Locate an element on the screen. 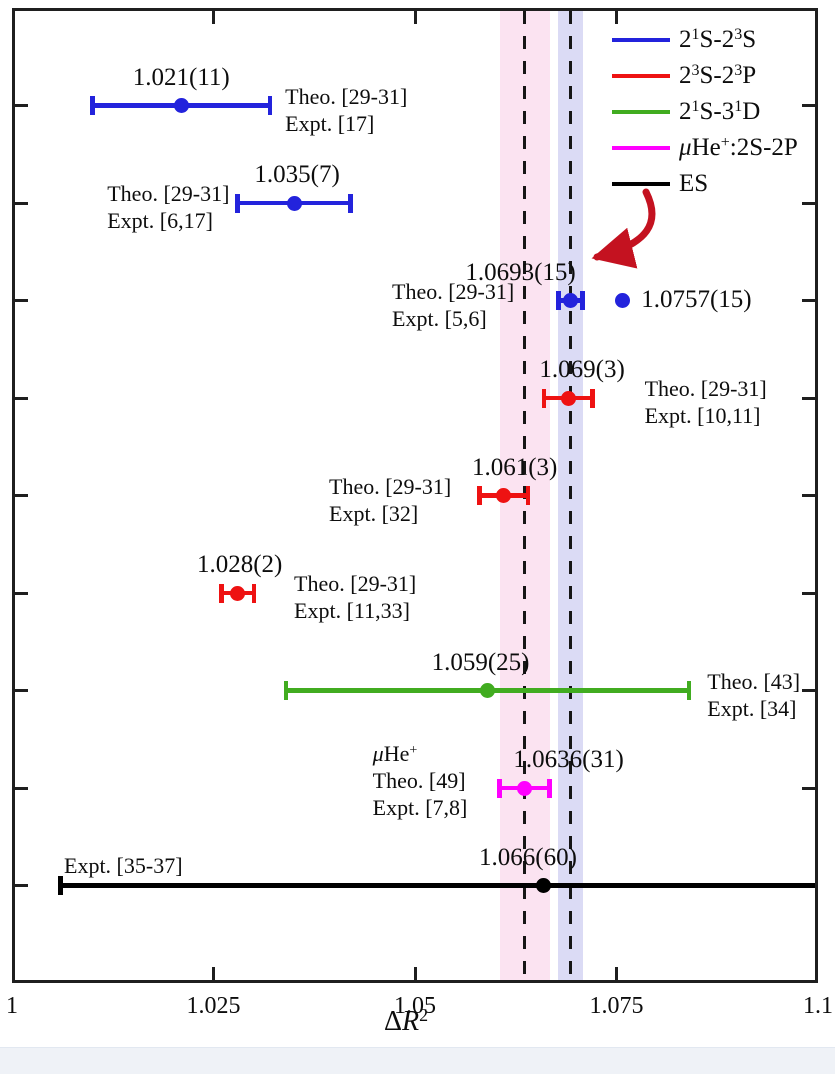 The height and width of the screenshot is (1074, 835). text-segment: μ is located at coordinates (685, 147).